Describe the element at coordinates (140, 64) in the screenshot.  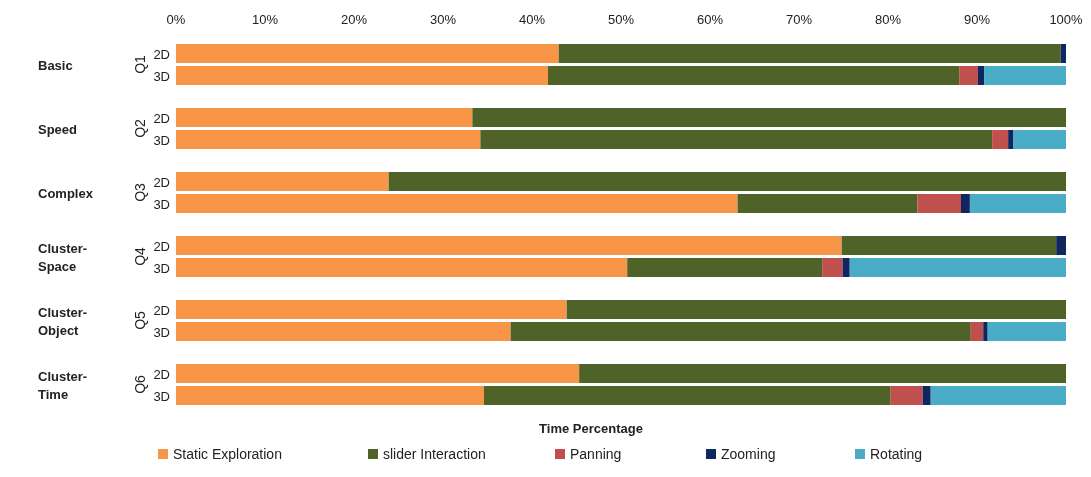
I see `text: Q1` at that location.